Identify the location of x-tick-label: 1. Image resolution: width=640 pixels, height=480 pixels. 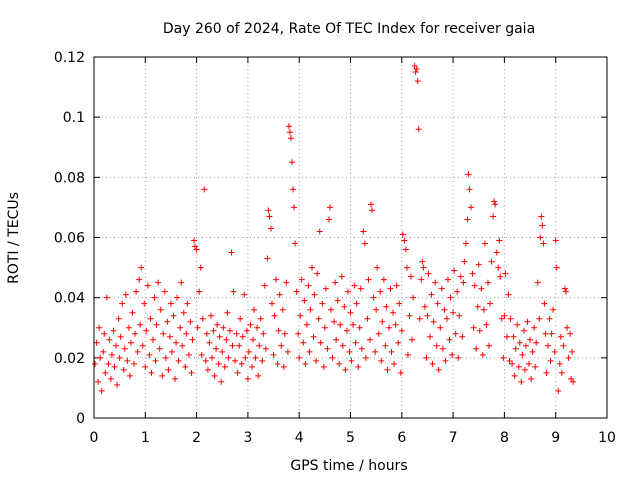
(145, 438).